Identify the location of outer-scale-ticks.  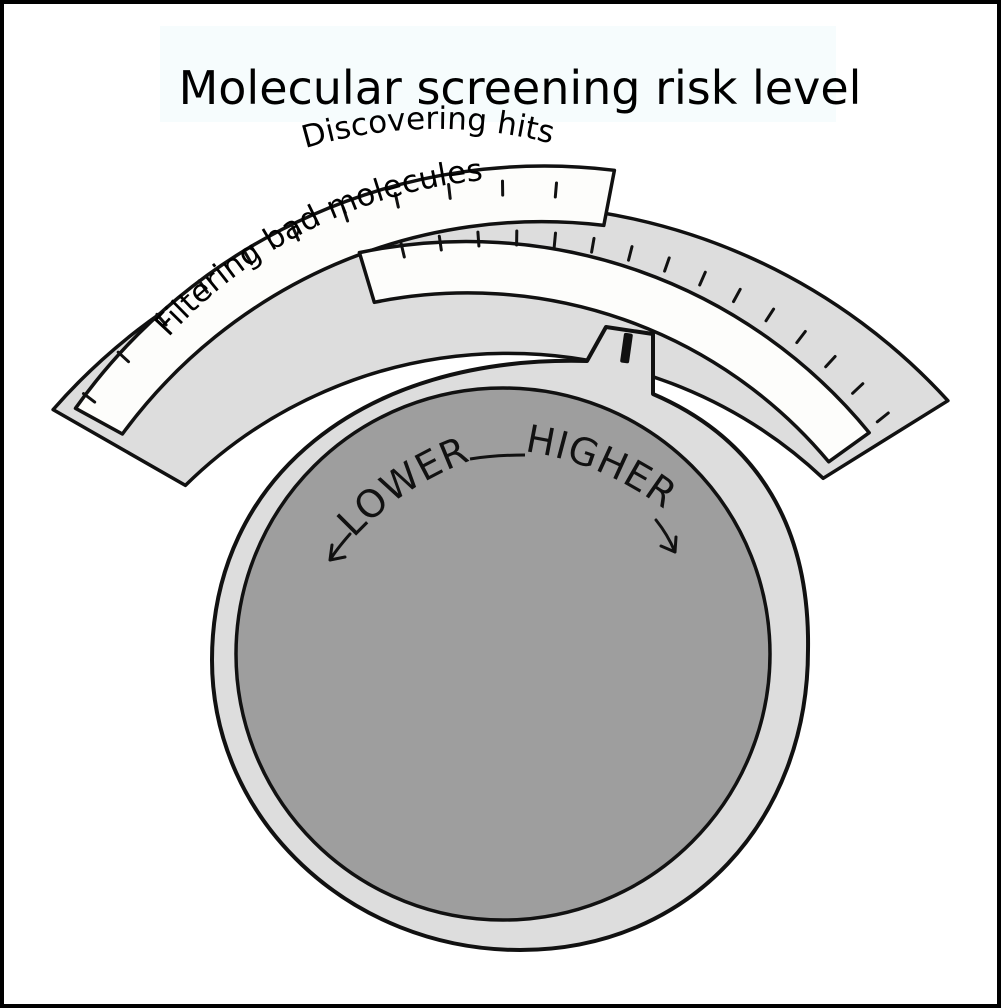
(320, 291).